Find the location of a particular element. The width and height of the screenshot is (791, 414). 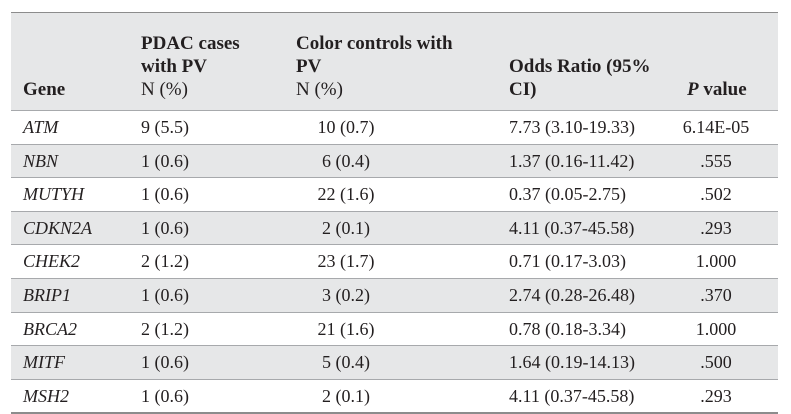

header-ctrl-line3: N (%) is located at coordinates (319, 89).